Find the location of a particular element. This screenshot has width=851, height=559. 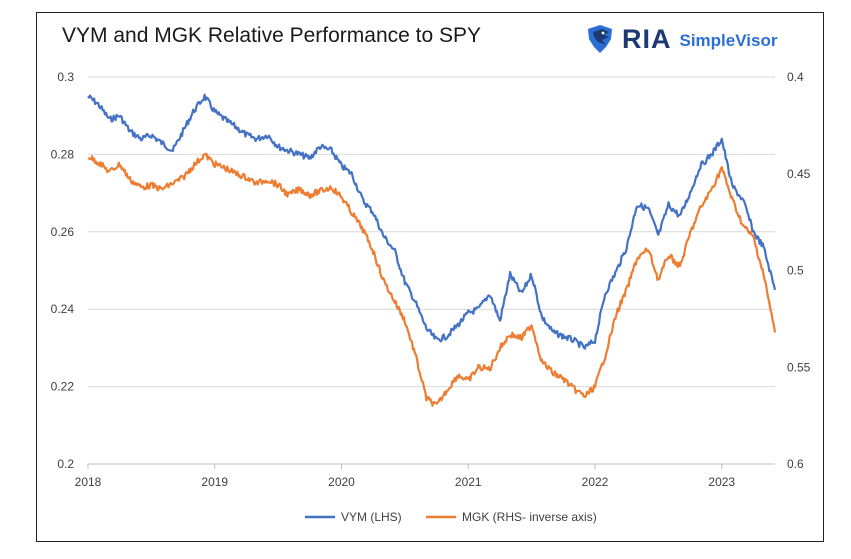

x-tick-label: 2022 is located at coordinates (595, 482).